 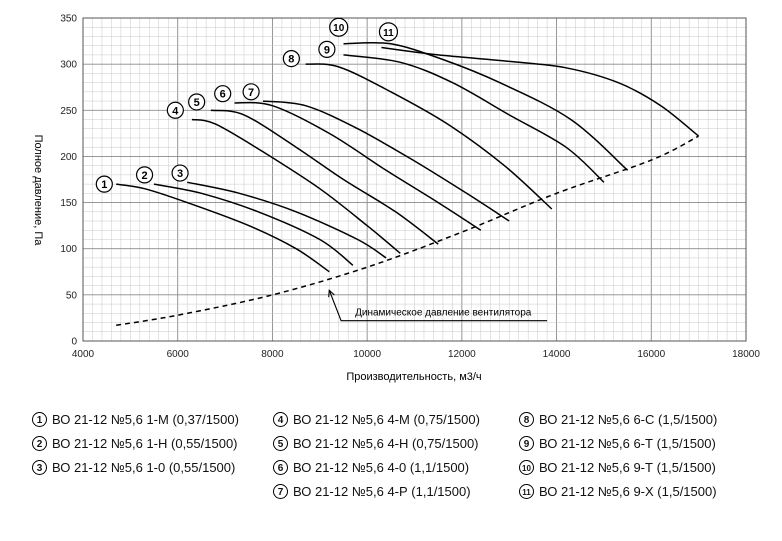 I want to click on legend-text: ВО 21-12 №5,6 1-Н (0,55/1500), so click(x=145, y=443).